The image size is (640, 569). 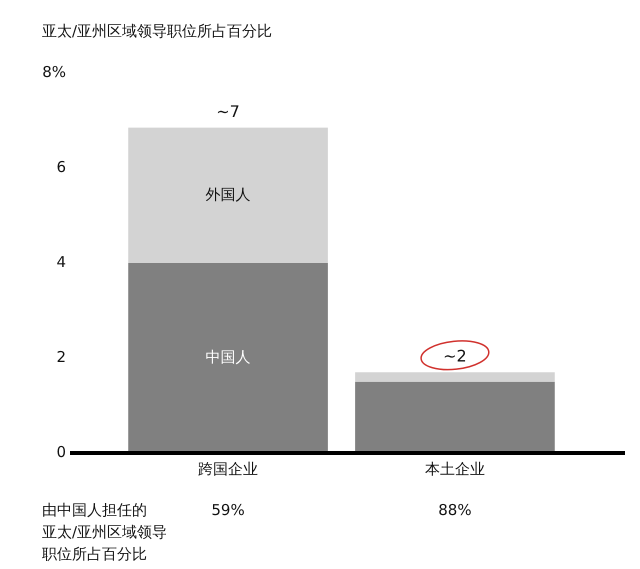 What do you see at coordinates (157, 31) in the screenshot?
I see `y-axis-title: 亚太/亚州区域领导职位所占百分比` at bounding box center [157, 31].